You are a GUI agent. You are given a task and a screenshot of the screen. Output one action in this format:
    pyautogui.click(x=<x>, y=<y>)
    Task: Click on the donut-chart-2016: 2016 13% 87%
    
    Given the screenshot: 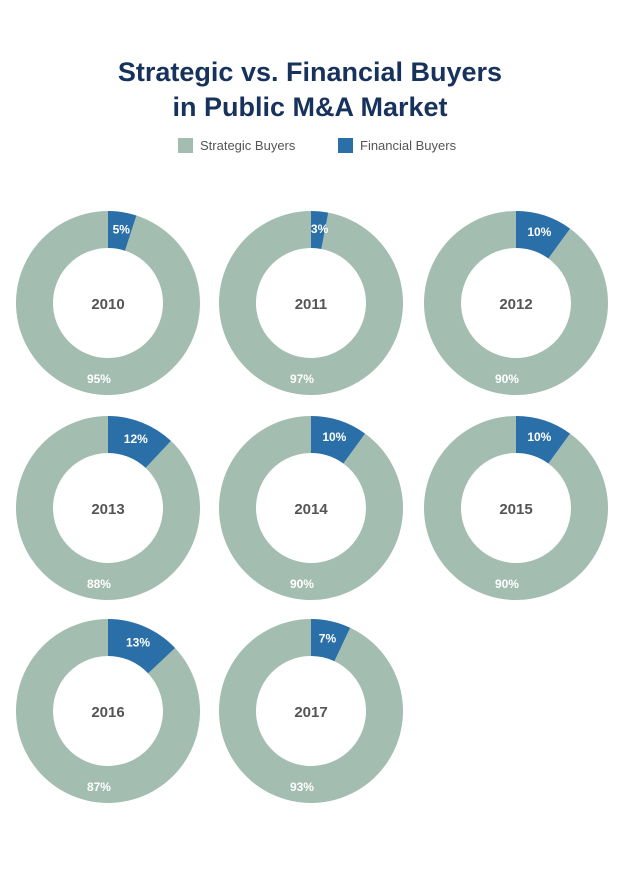 What is the action you would take?
    pyautogui.click(x=107, y=711)
    